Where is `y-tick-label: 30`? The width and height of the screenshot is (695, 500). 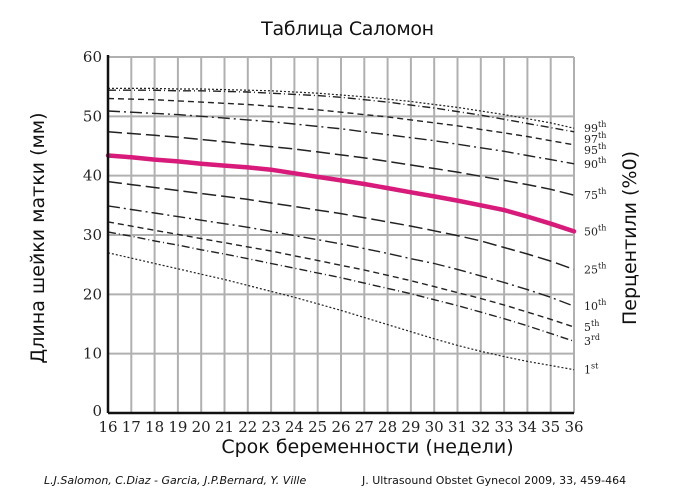
y-tick-label: 30 is located at coordinates (92, 235).